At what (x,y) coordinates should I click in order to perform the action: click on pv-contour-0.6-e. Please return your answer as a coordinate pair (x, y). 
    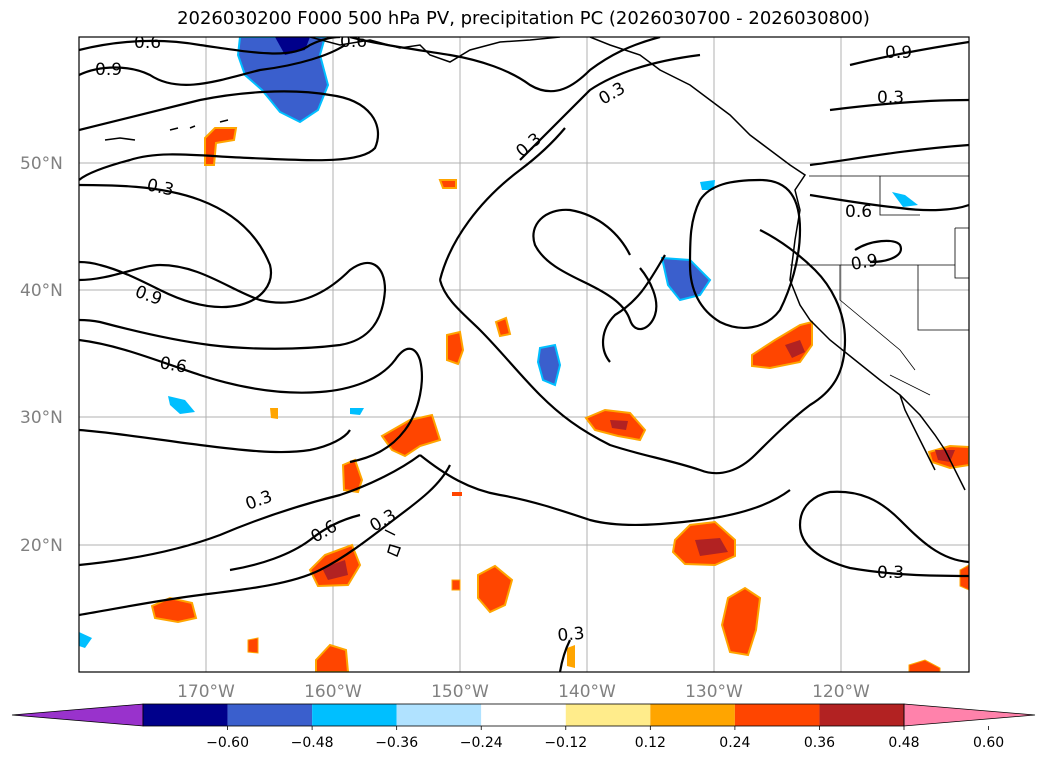
    Looking at the image, I should click on (889, 202).